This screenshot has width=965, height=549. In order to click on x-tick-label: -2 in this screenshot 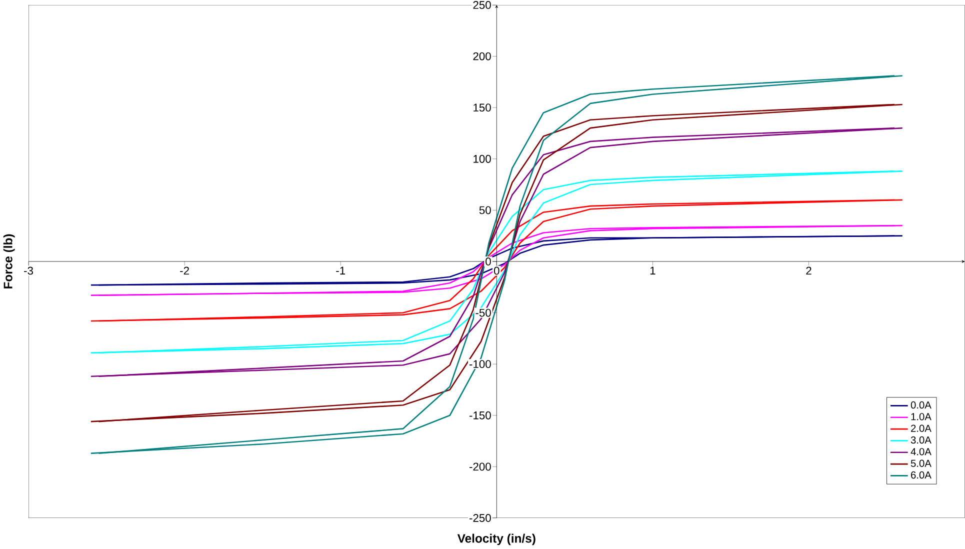, I will do `click(184, 271)`.